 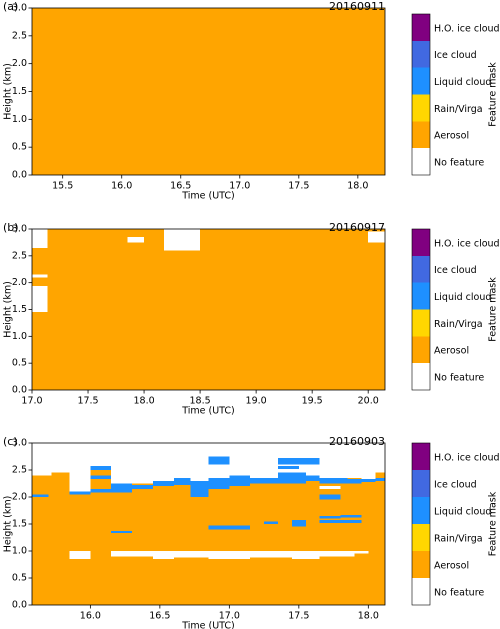 What do you see at coordinates (8, 91) in the screenshot?
I see `y-axis-label: Height (km)` at bounding box center [8, 91].